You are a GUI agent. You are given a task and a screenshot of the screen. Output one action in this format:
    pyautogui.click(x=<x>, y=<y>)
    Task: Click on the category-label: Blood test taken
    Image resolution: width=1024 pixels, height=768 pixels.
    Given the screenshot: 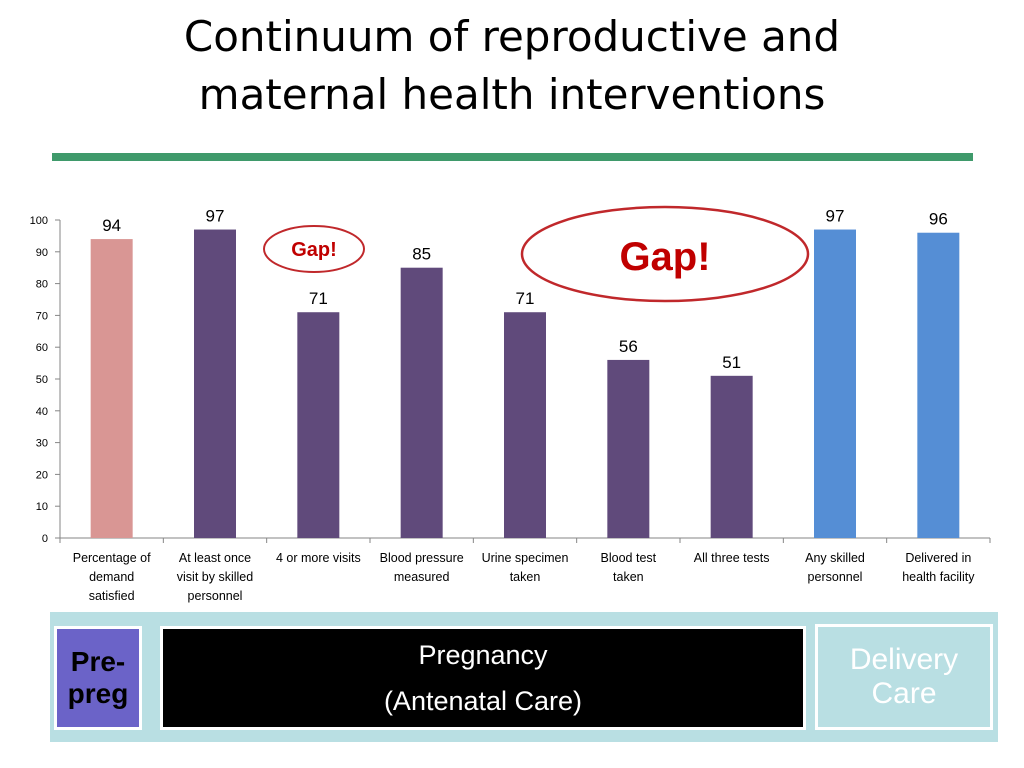 What is the action you would take?
    pyautogui.click(x=629, y=567)
    